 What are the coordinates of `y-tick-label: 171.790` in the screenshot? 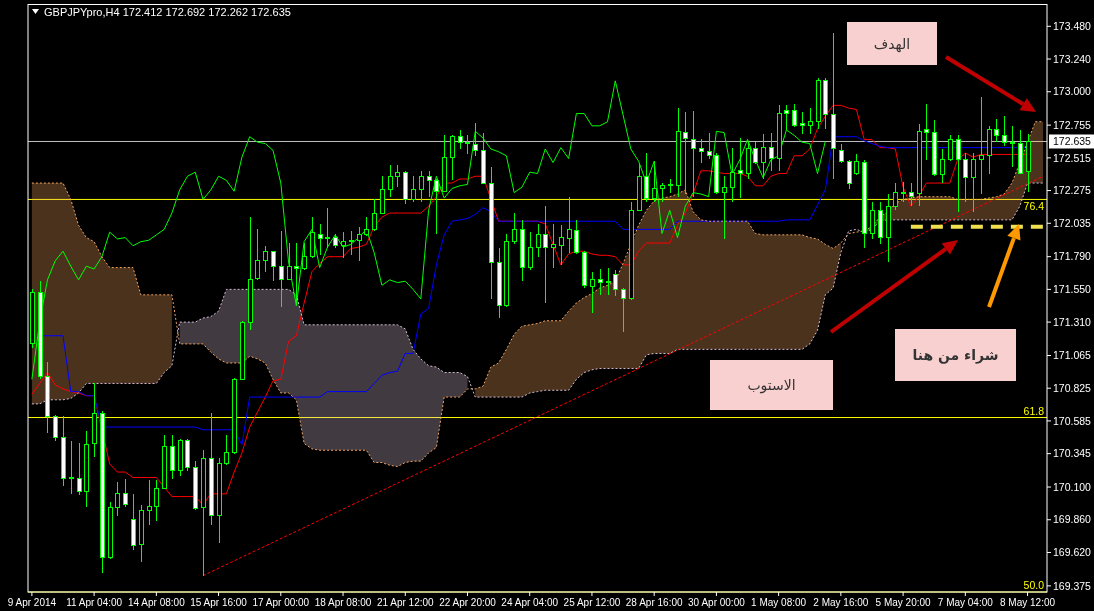 It's located at (1072, 256).